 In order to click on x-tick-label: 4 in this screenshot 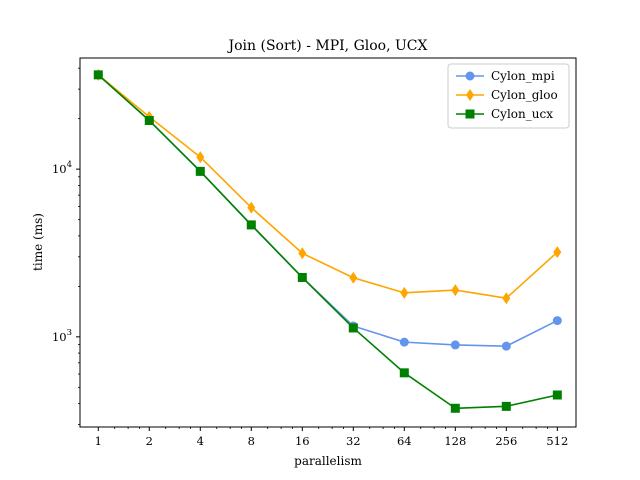, I will do `click(200, 441)`.